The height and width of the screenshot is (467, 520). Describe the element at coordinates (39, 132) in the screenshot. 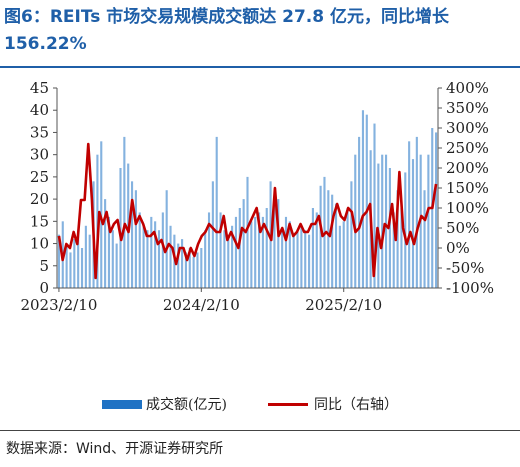

I see `left-tick-label: 35` at that location.